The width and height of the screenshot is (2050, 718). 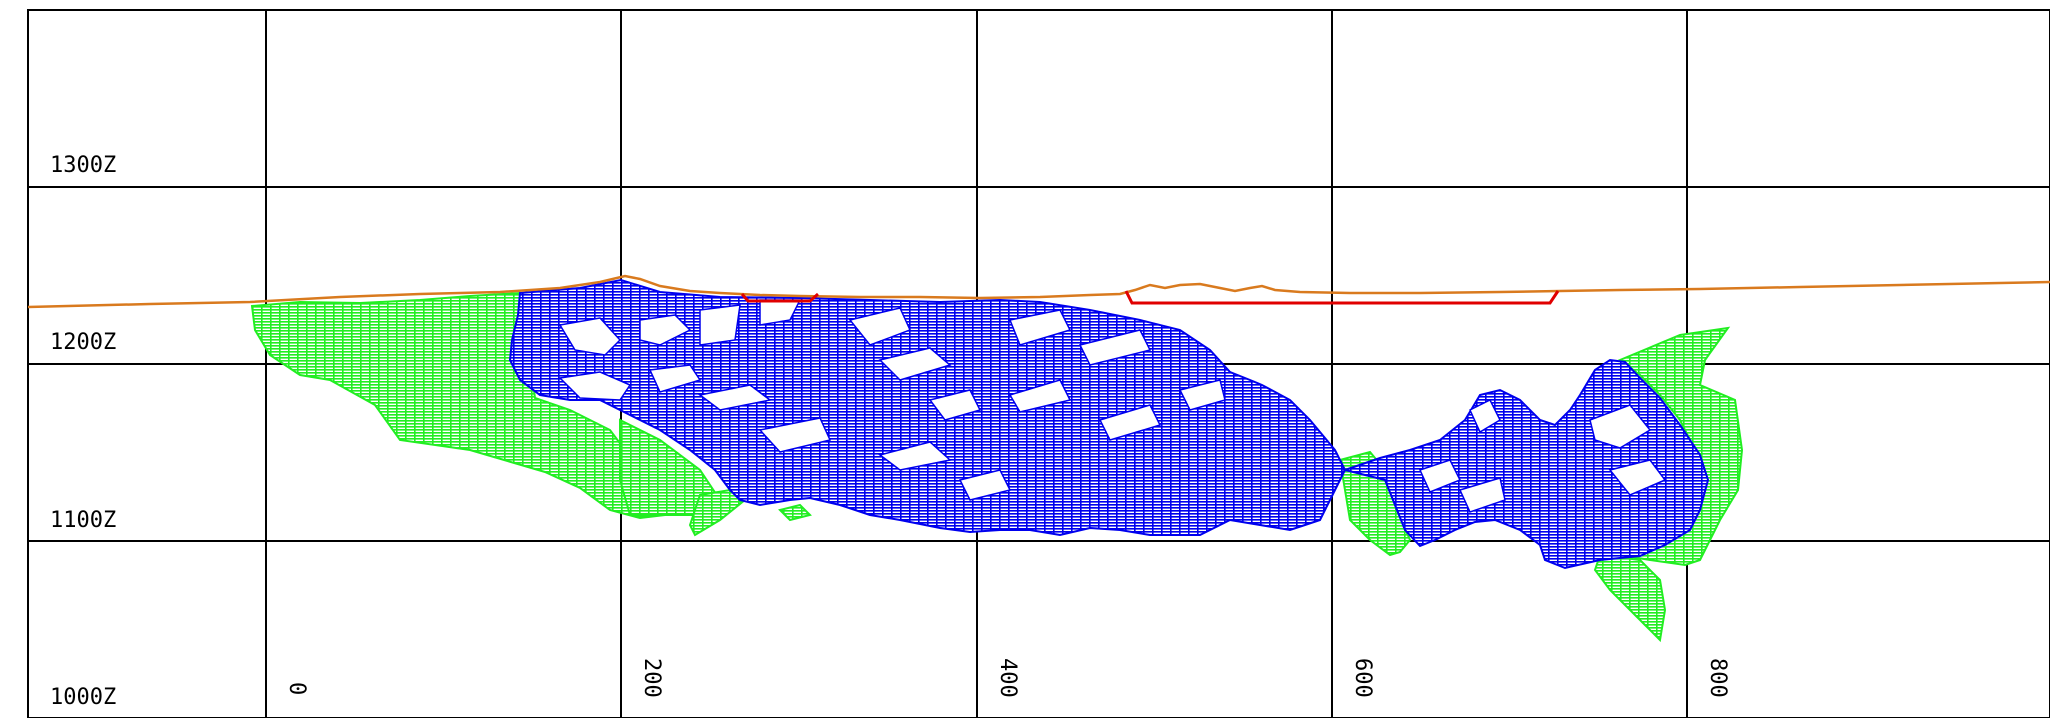 I want to click on easting-label-600: 600, so click(x=1362, y=678).